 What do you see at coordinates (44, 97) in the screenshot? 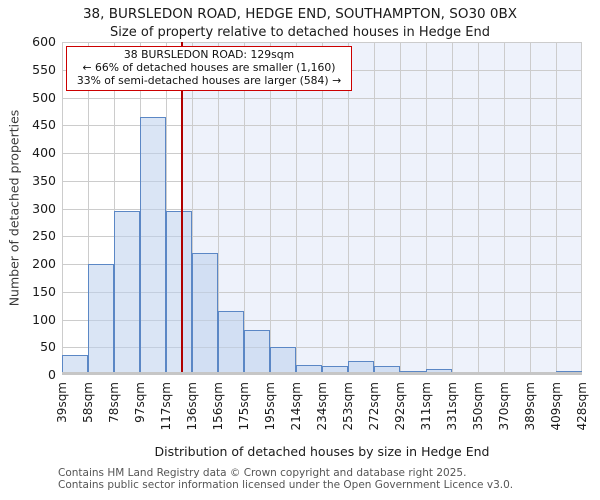
I see `y-tick-label: 500` at bounding box center [44, 97].